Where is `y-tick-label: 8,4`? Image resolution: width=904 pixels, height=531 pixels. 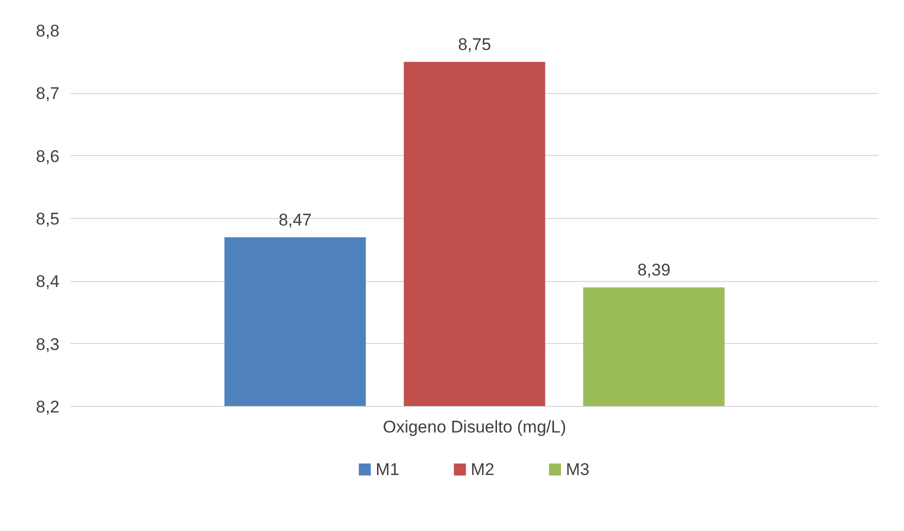 y-tick-label: 8,4 is located at coordinates (48, 282).